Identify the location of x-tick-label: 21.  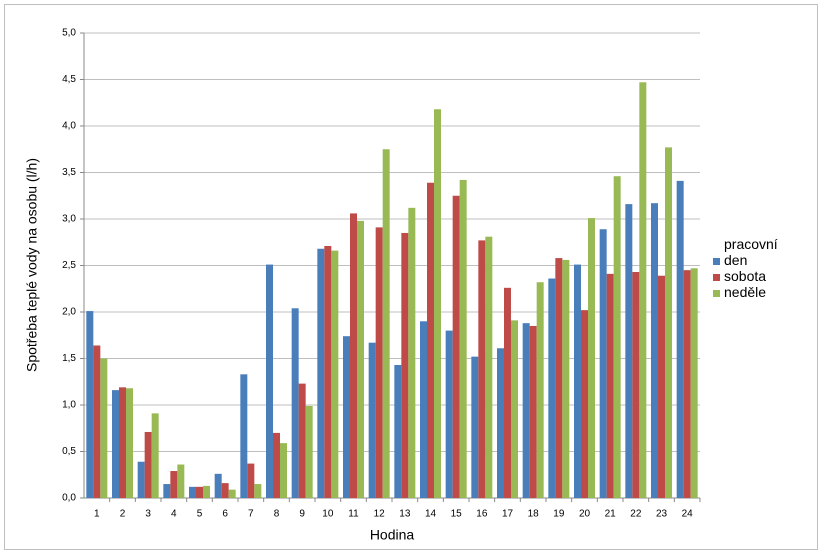
(611, 514).